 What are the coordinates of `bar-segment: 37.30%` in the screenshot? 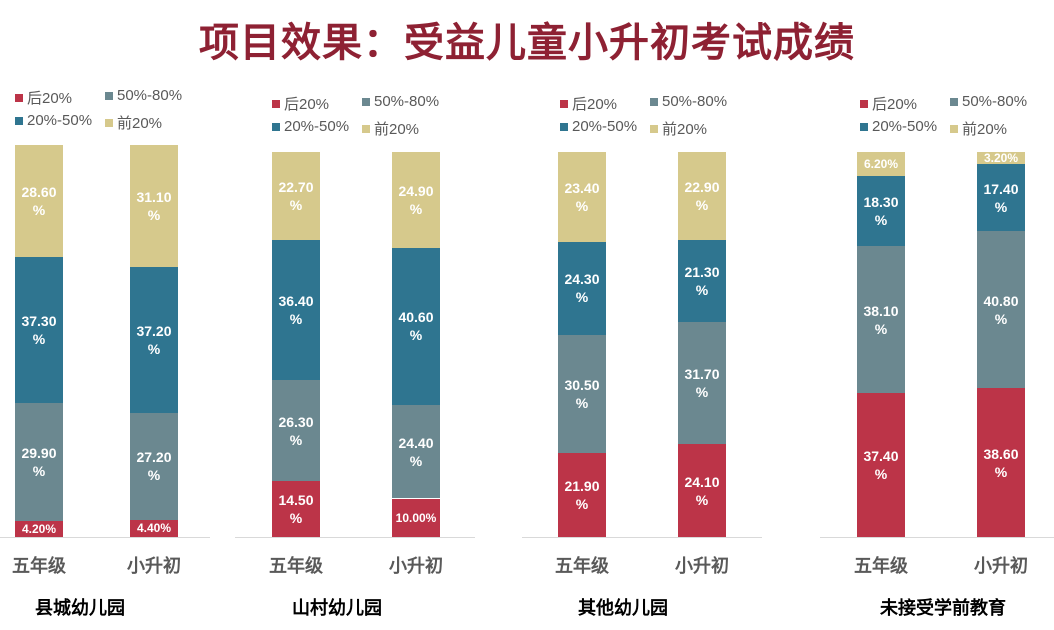 It's located at (39, 330).